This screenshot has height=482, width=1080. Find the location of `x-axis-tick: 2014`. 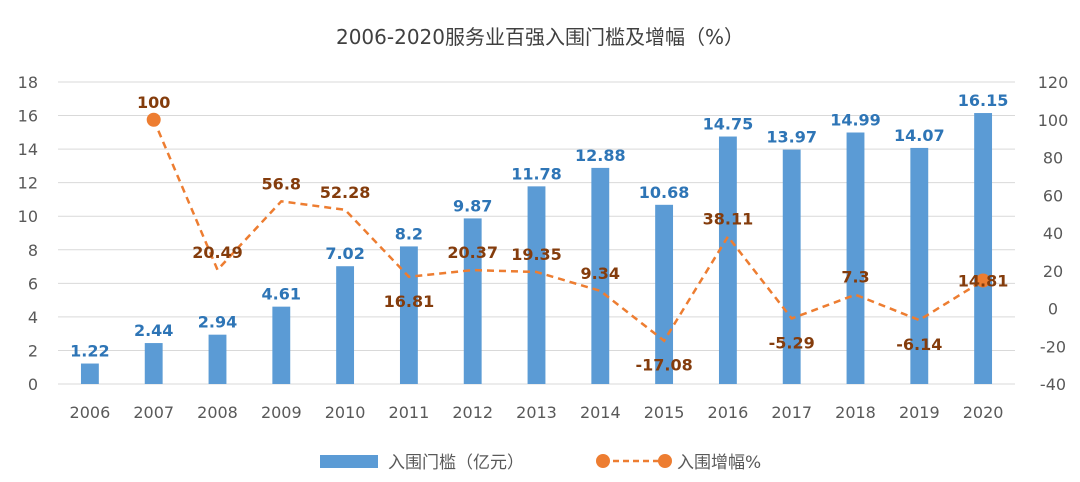

x-axis-tick: 2014 is located at coordinates (600, 412).